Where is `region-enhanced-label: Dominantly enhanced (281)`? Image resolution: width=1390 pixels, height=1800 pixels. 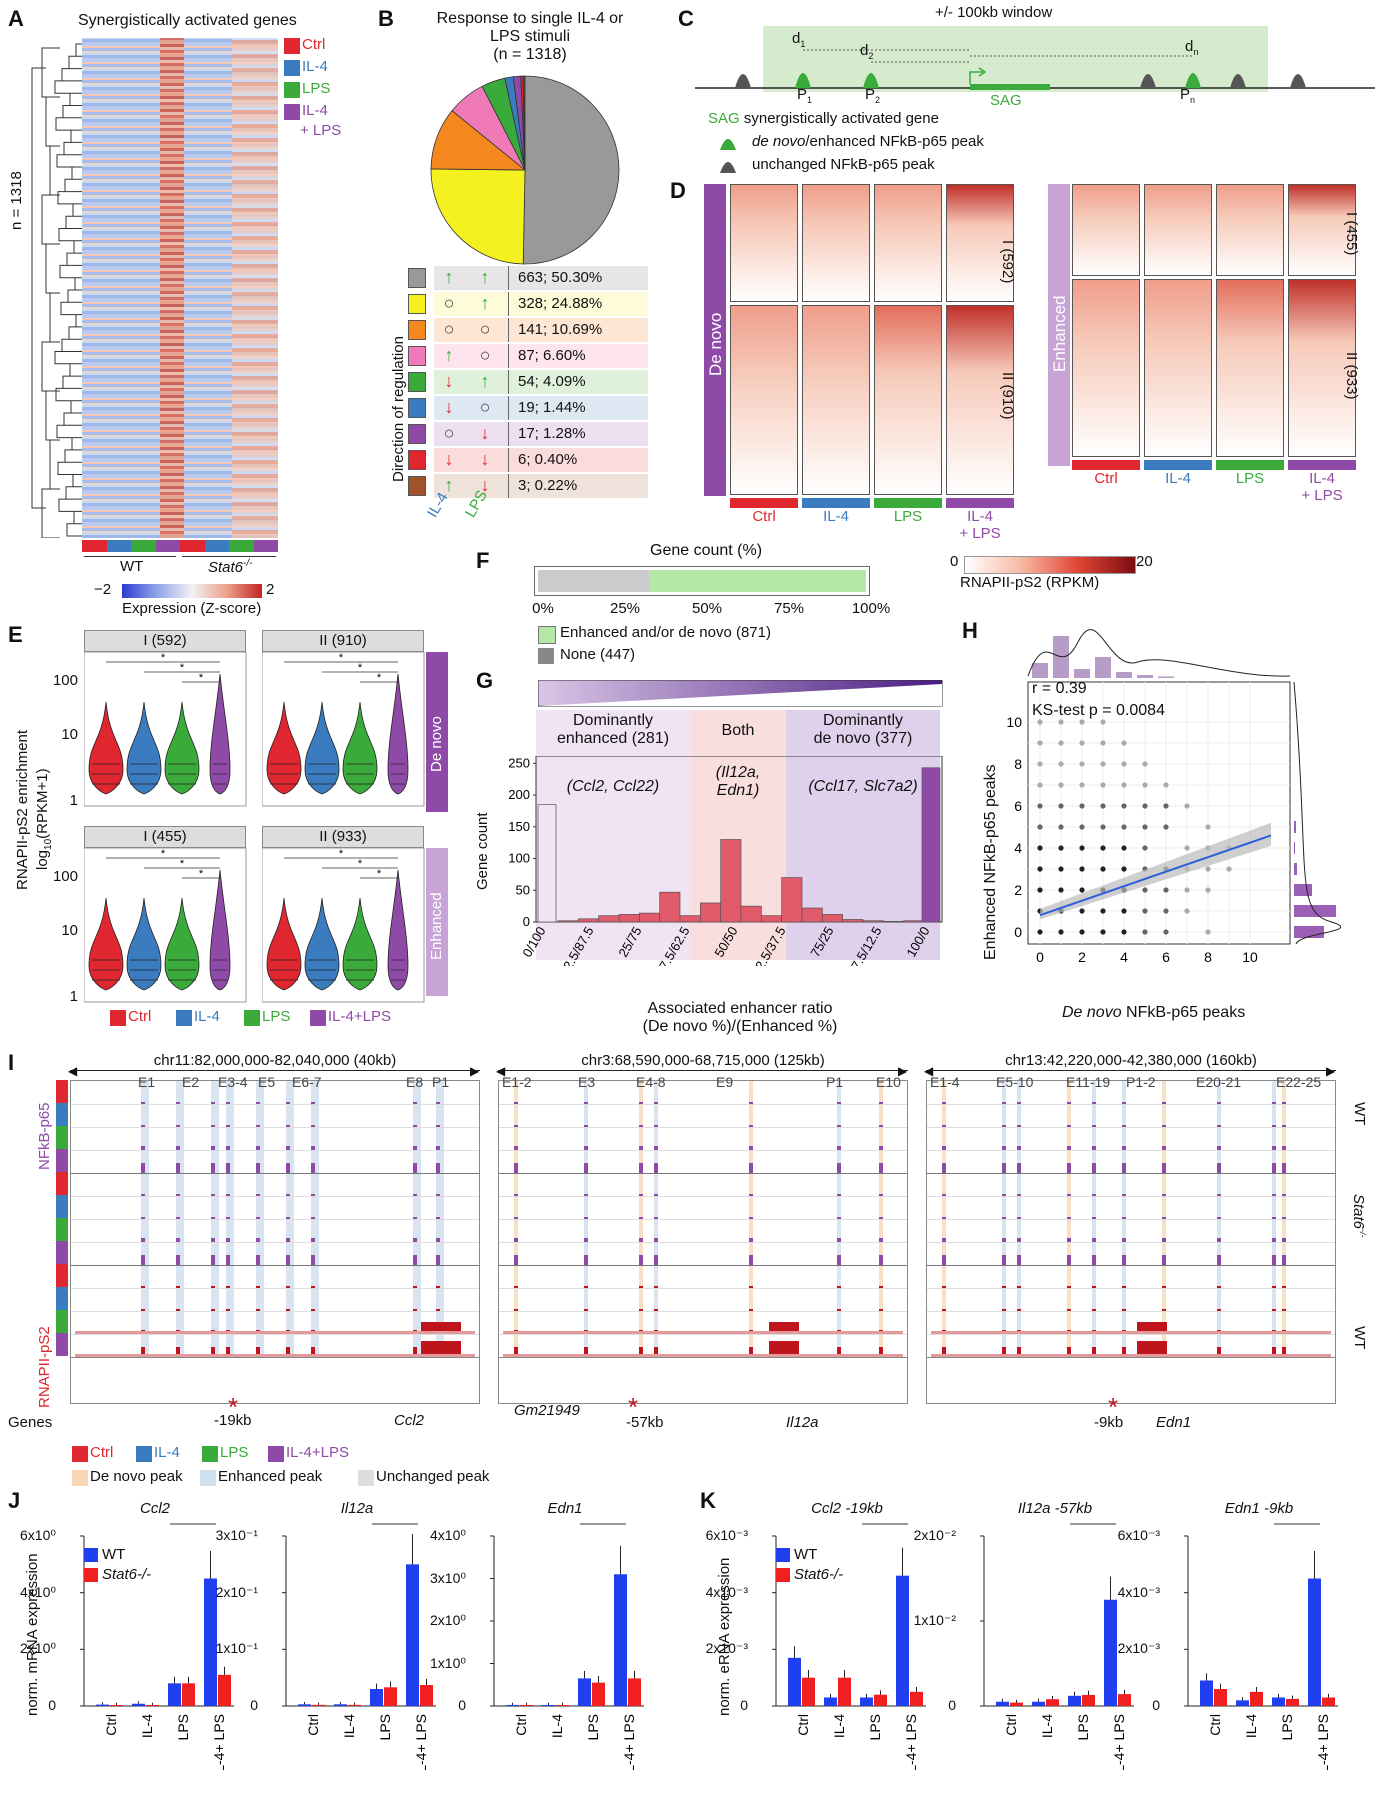 region-enhanced-label: Dominantly enhanced (281) is located at coordinates (613, 729).